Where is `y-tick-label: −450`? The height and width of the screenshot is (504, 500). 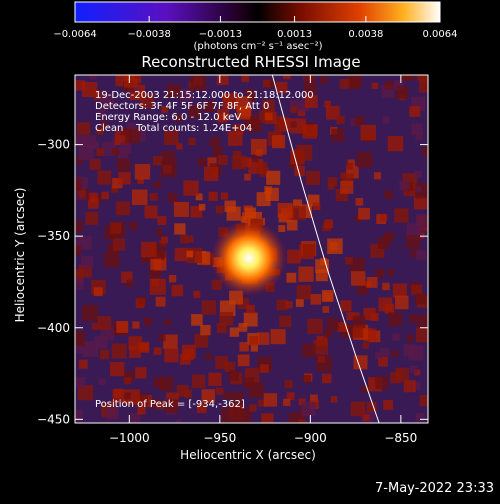
y-tick-label: −450 is located at coordinates (53, 419).